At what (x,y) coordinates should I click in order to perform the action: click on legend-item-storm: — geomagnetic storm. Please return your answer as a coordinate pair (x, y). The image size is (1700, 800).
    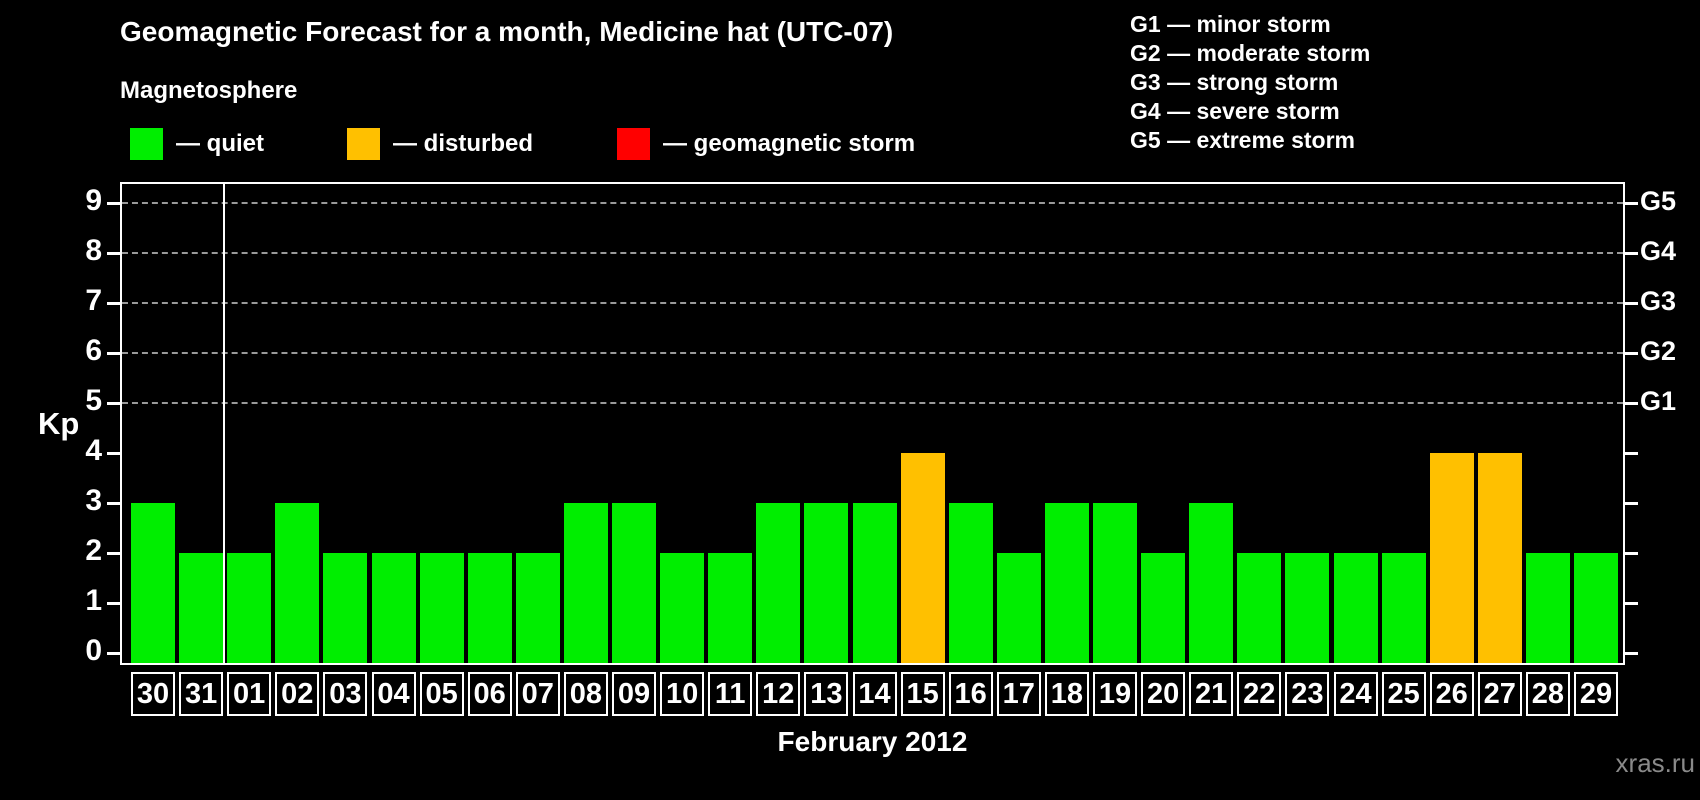
    Looking at the image, I should click on (766, 144).